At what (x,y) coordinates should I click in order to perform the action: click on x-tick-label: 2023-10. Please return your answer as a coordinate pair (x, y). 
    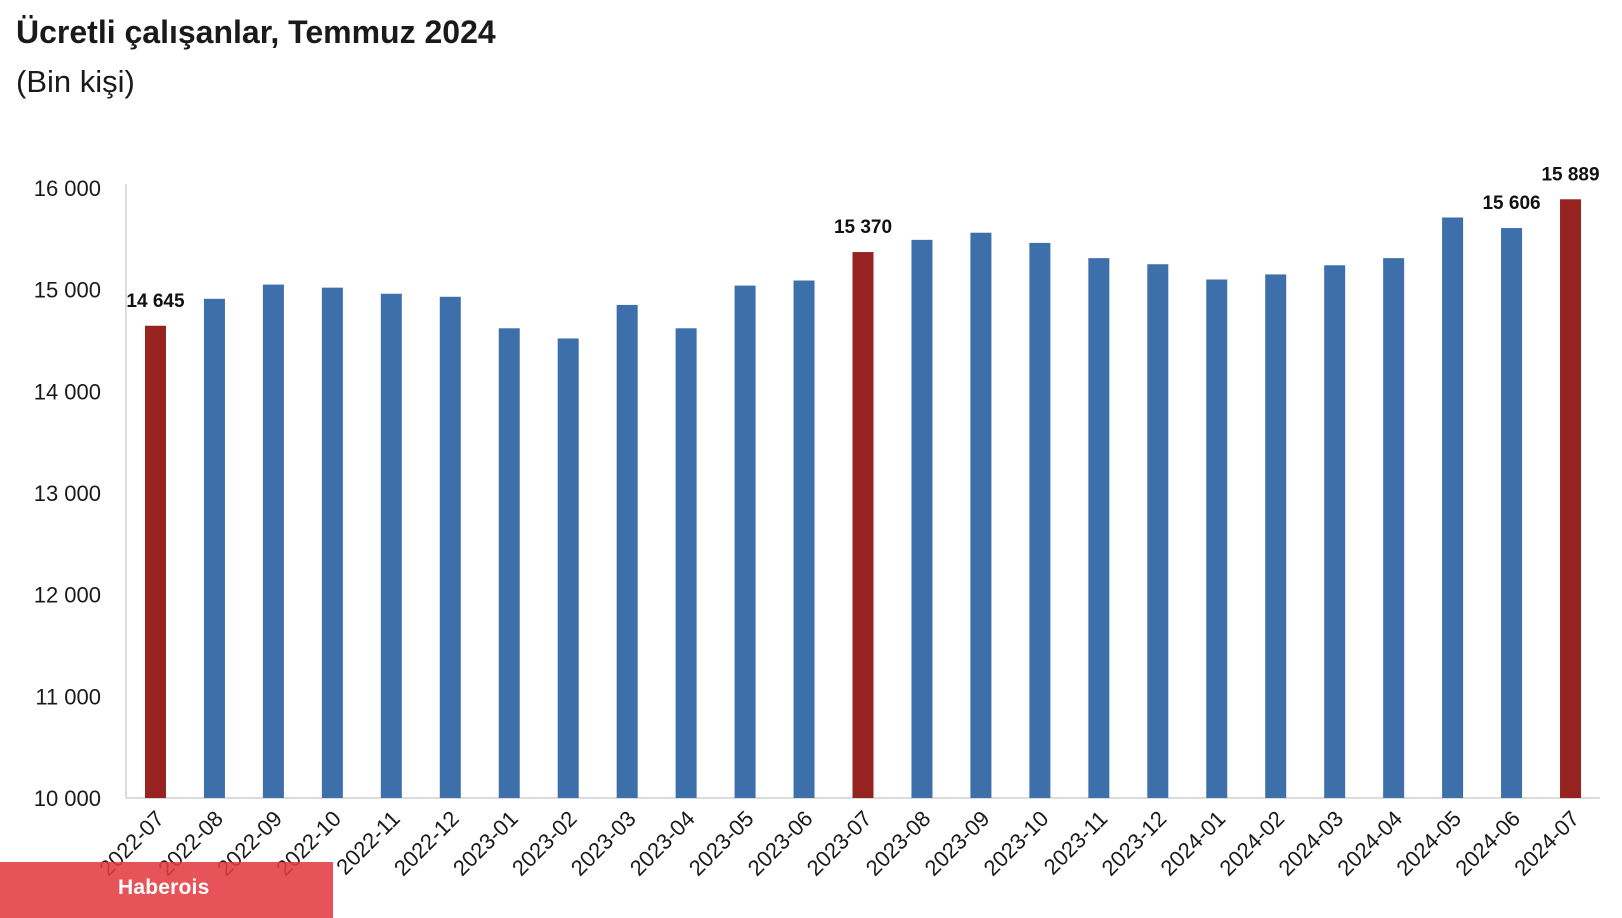
    Looking at the image, I should click on (1016, 843).